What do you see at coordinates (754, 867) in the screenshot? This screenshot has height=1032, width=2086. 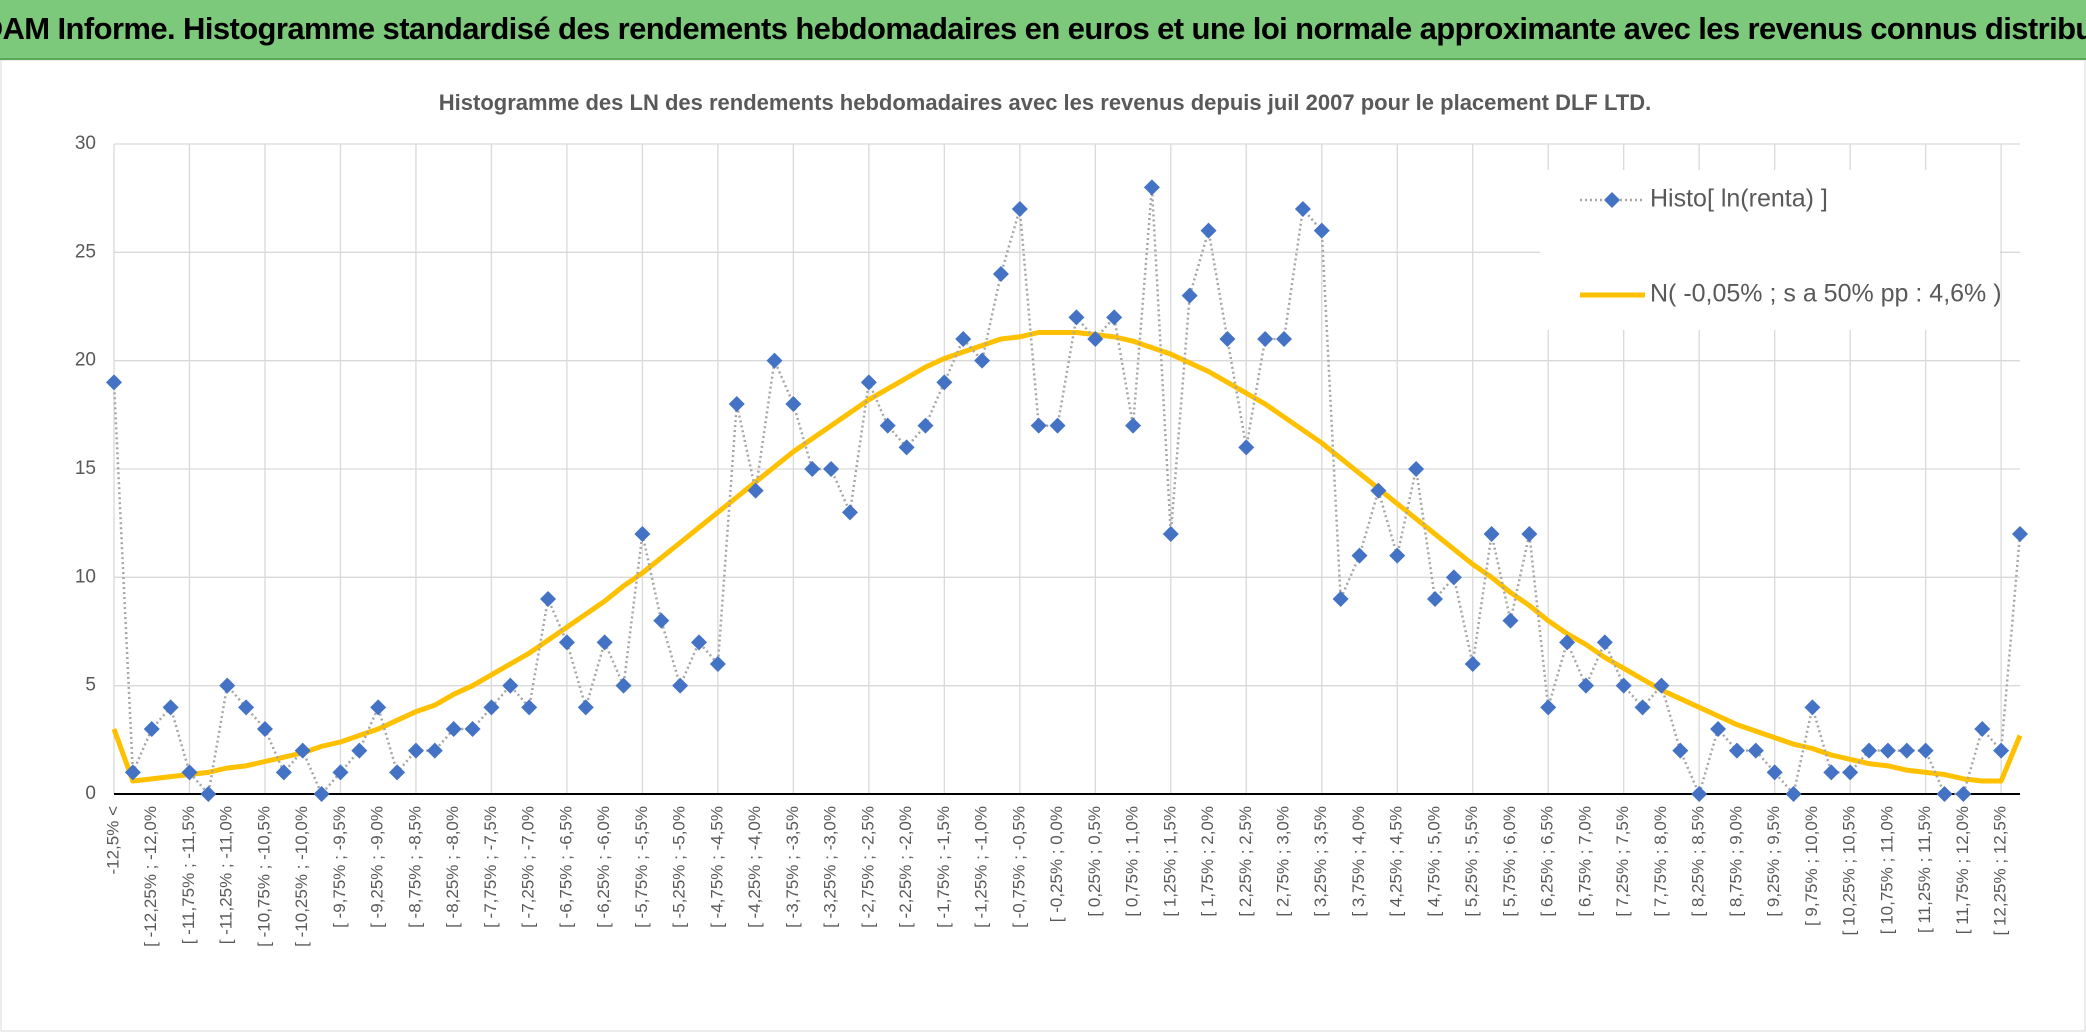 I see `x-tick-label: [ -4,25% ; -4,0%` at bounding box center [754, 867].